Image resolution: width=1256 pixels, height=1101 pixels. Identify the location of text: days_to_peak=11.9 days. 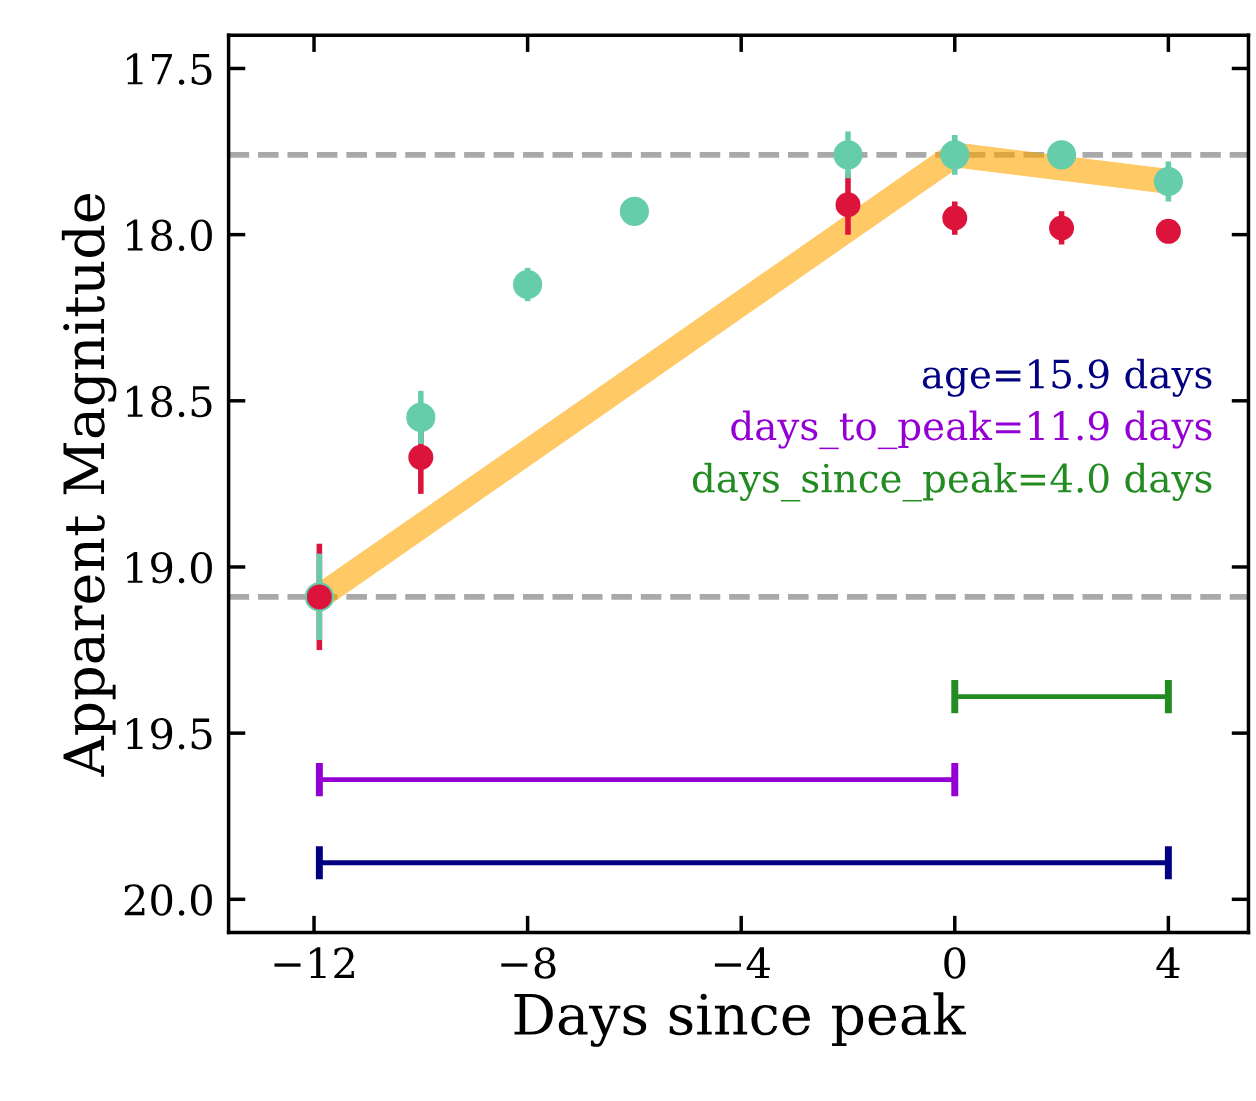
(971, 430).